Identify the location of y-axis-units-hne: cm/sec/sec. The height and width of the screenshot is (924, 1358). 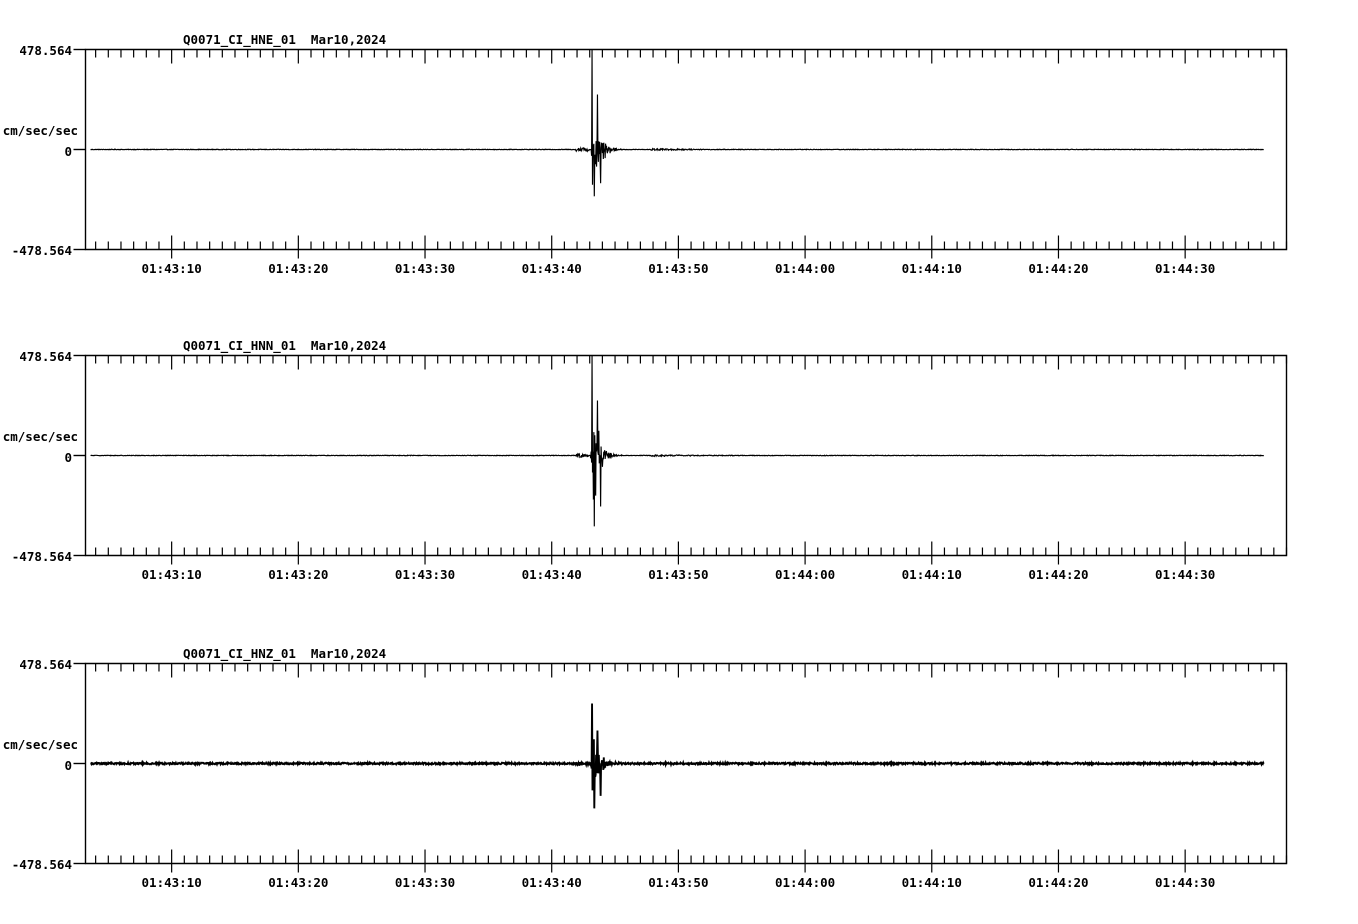
(40, 130).